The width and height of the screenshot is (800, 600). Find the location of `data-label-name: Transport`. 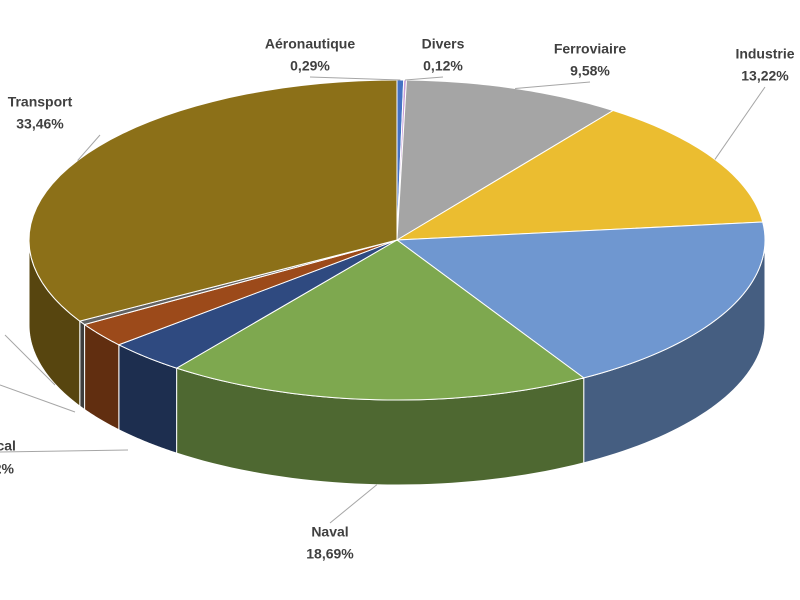

data-label-name: Transport is located at coordinates (40, 102).